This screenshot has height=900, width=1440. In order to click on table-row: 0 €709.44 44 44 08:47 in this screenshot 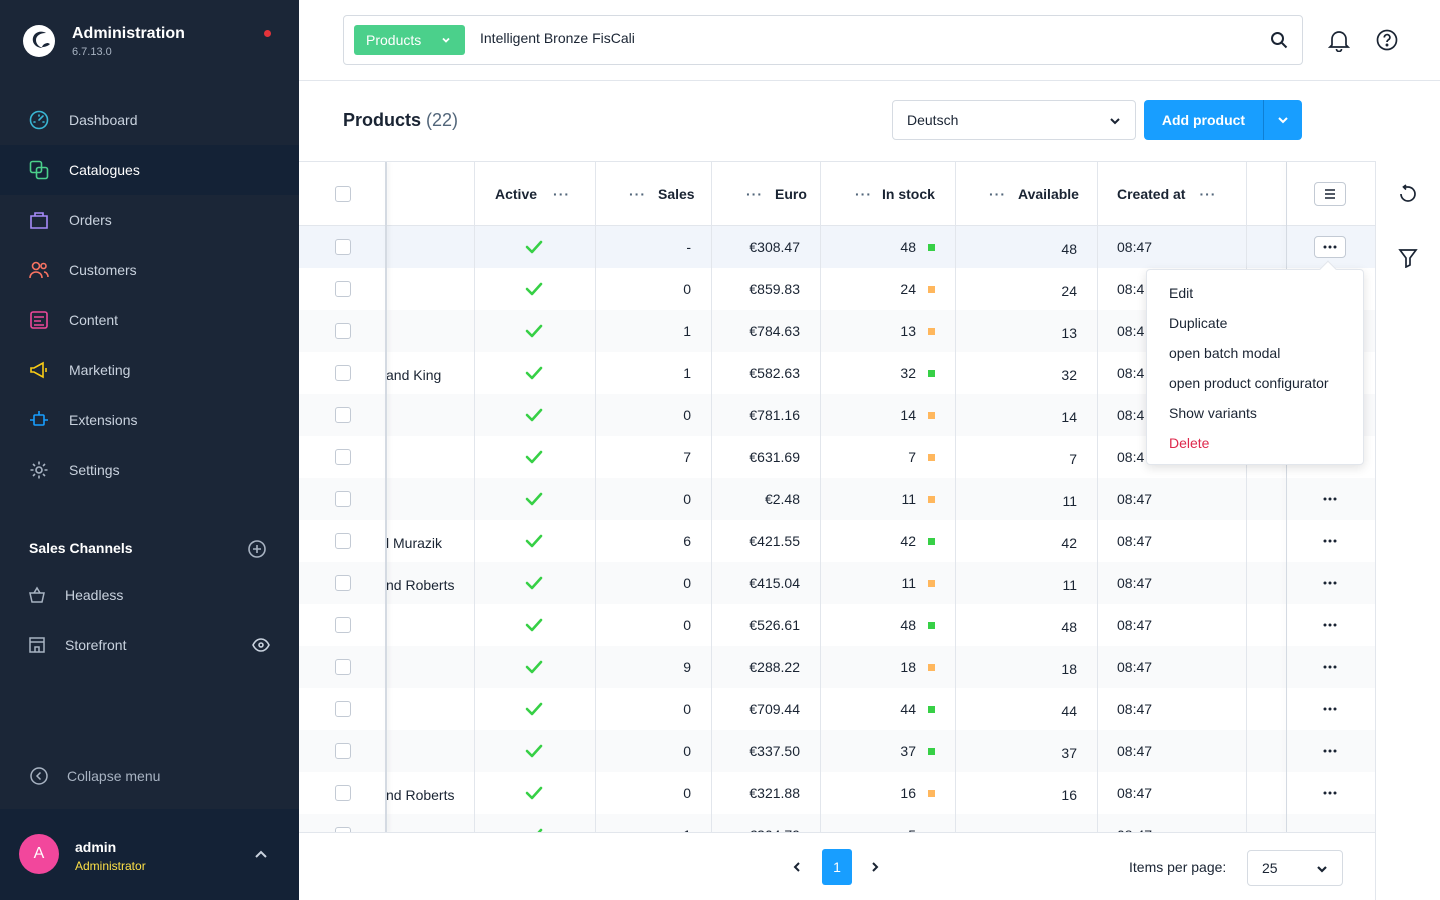, I will do `click(837, 709)`.